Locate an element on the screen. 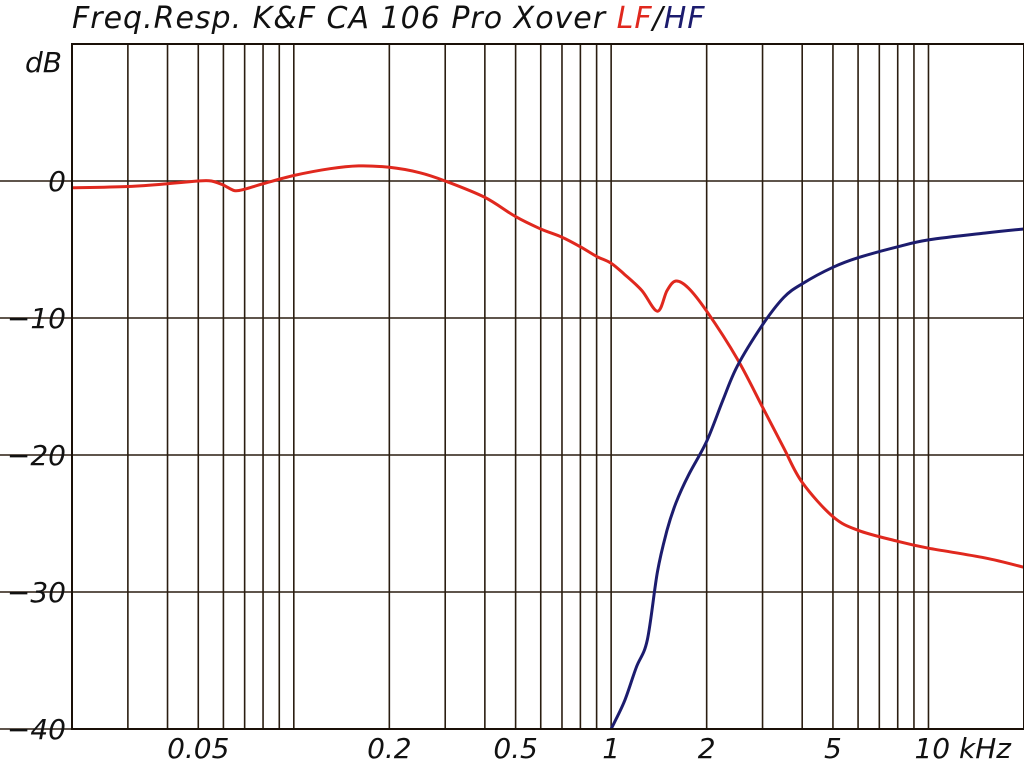  y-tick-label: −30 is located at coordinates (36, 592).